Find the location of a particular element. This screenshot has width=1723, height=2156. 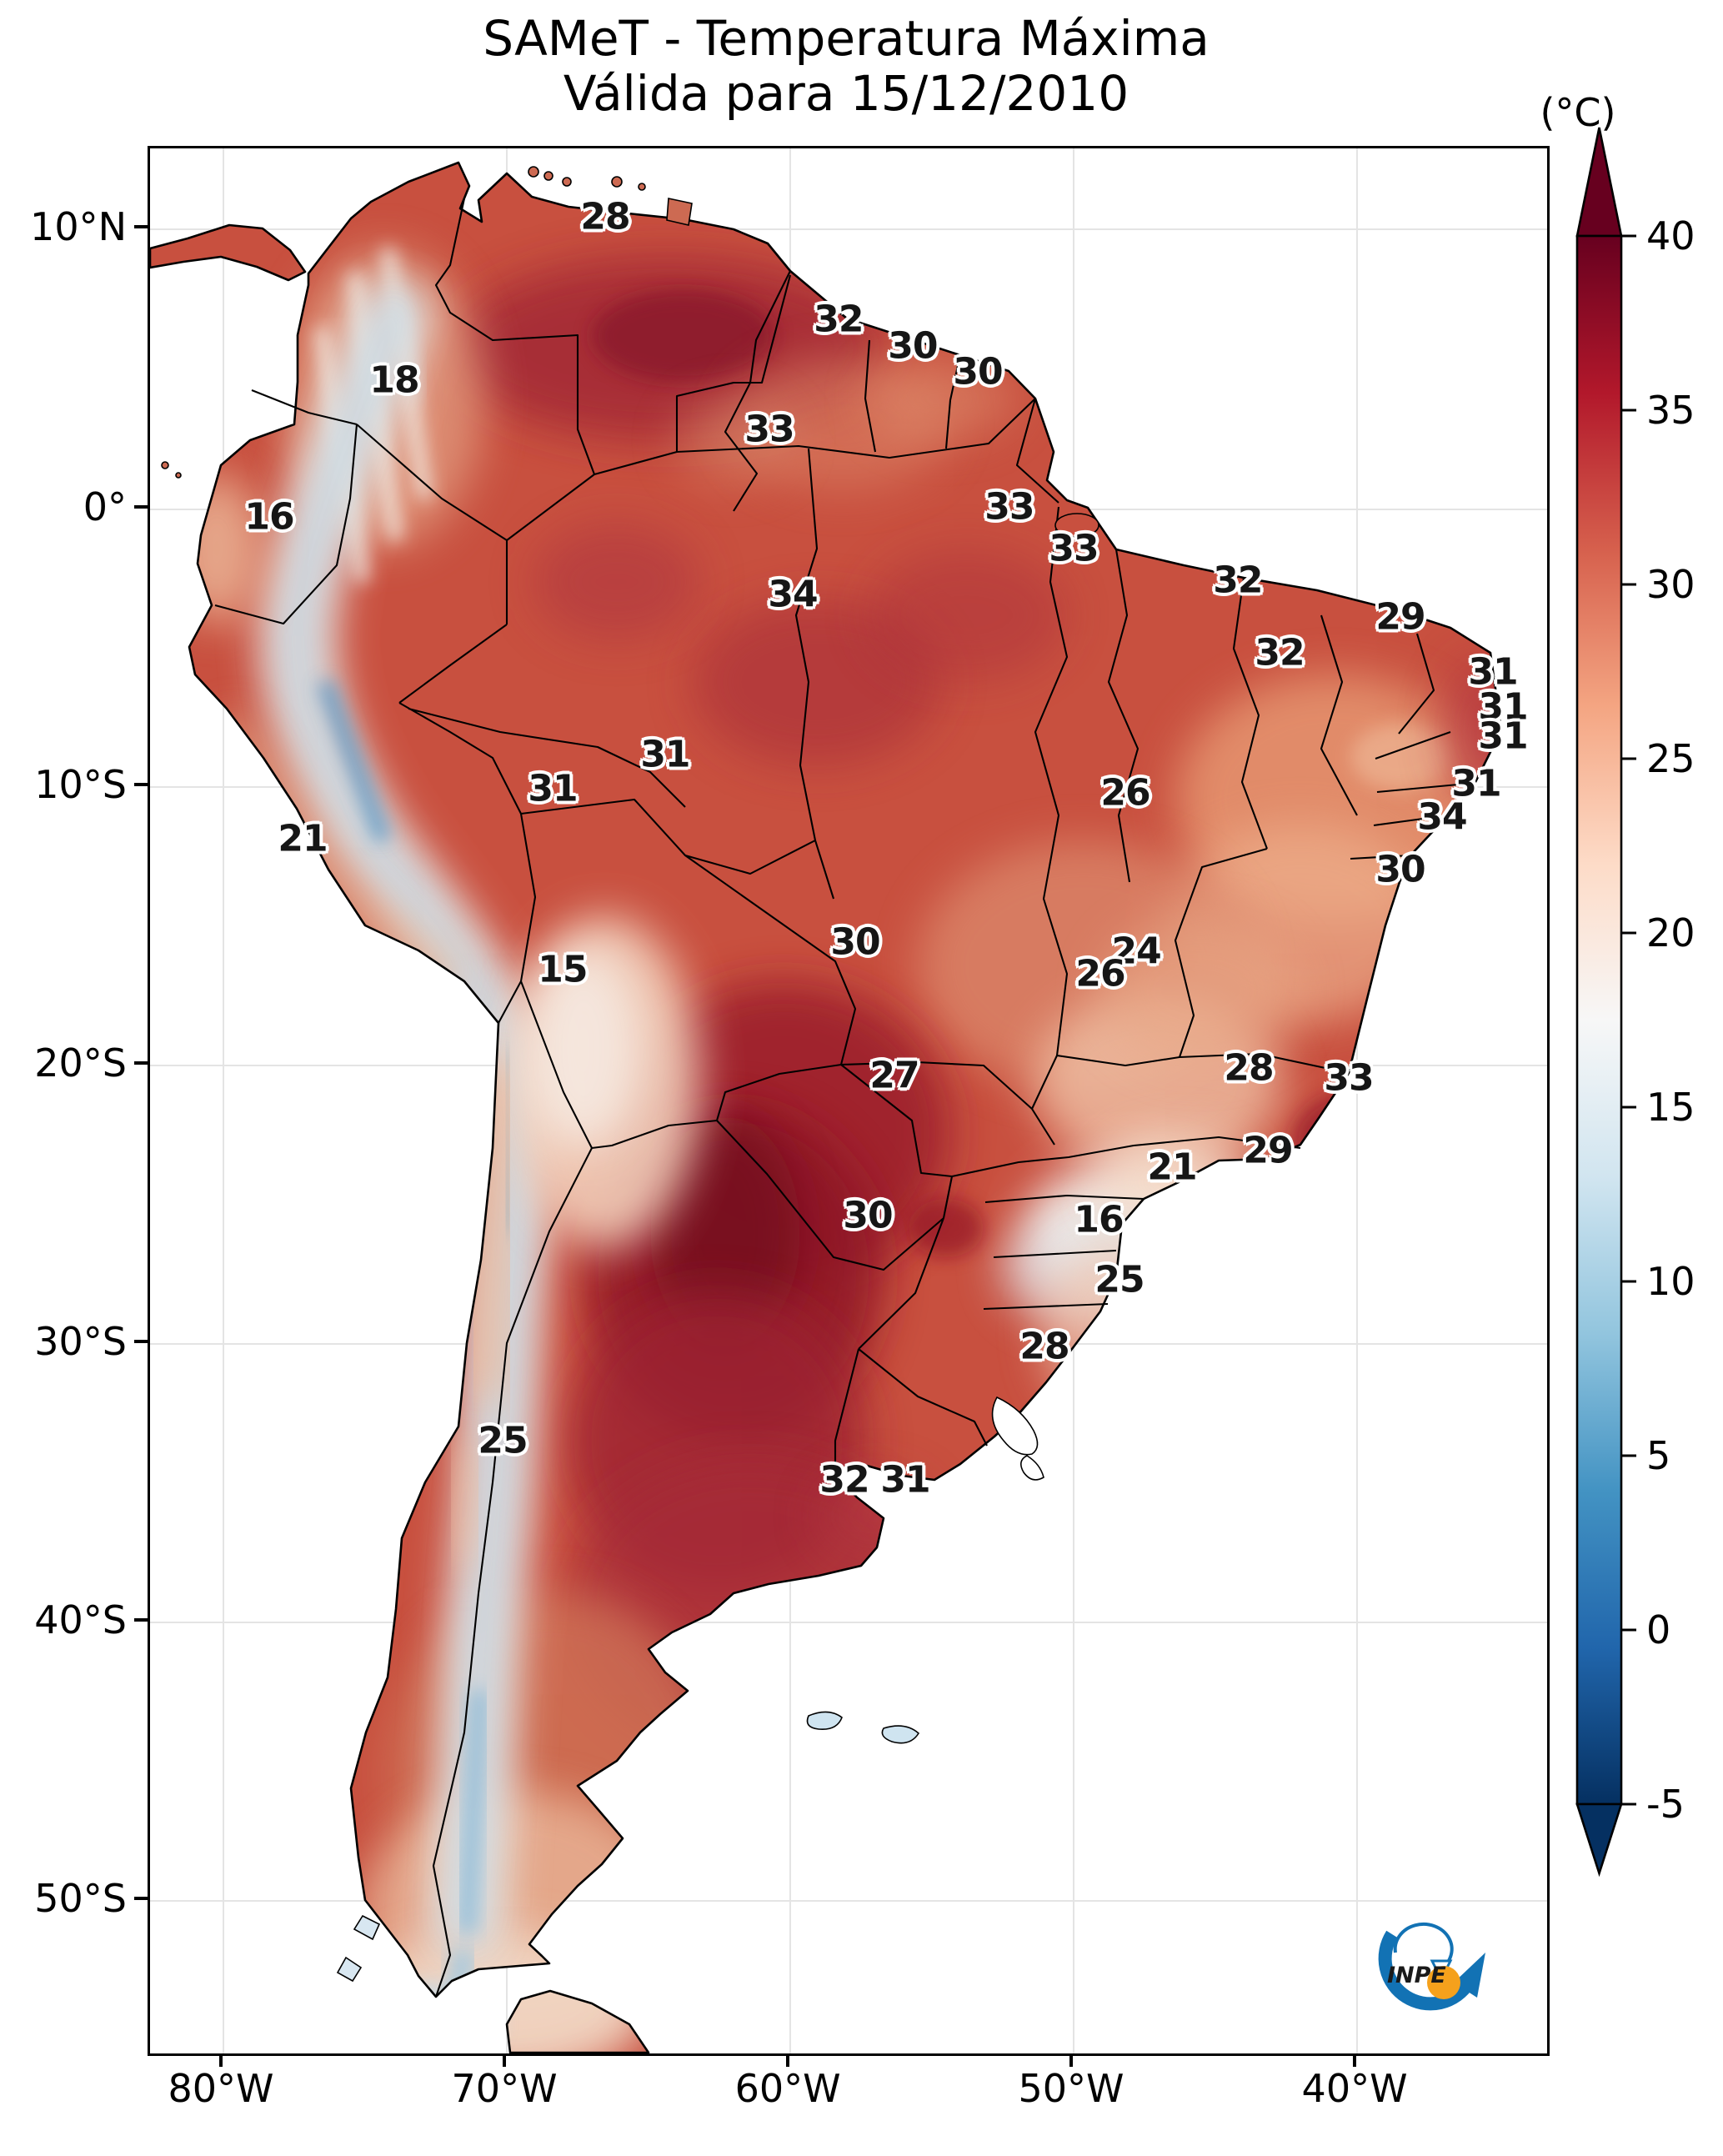

colorbar-tick-label: 30 is located at coordinates (1670, 584).